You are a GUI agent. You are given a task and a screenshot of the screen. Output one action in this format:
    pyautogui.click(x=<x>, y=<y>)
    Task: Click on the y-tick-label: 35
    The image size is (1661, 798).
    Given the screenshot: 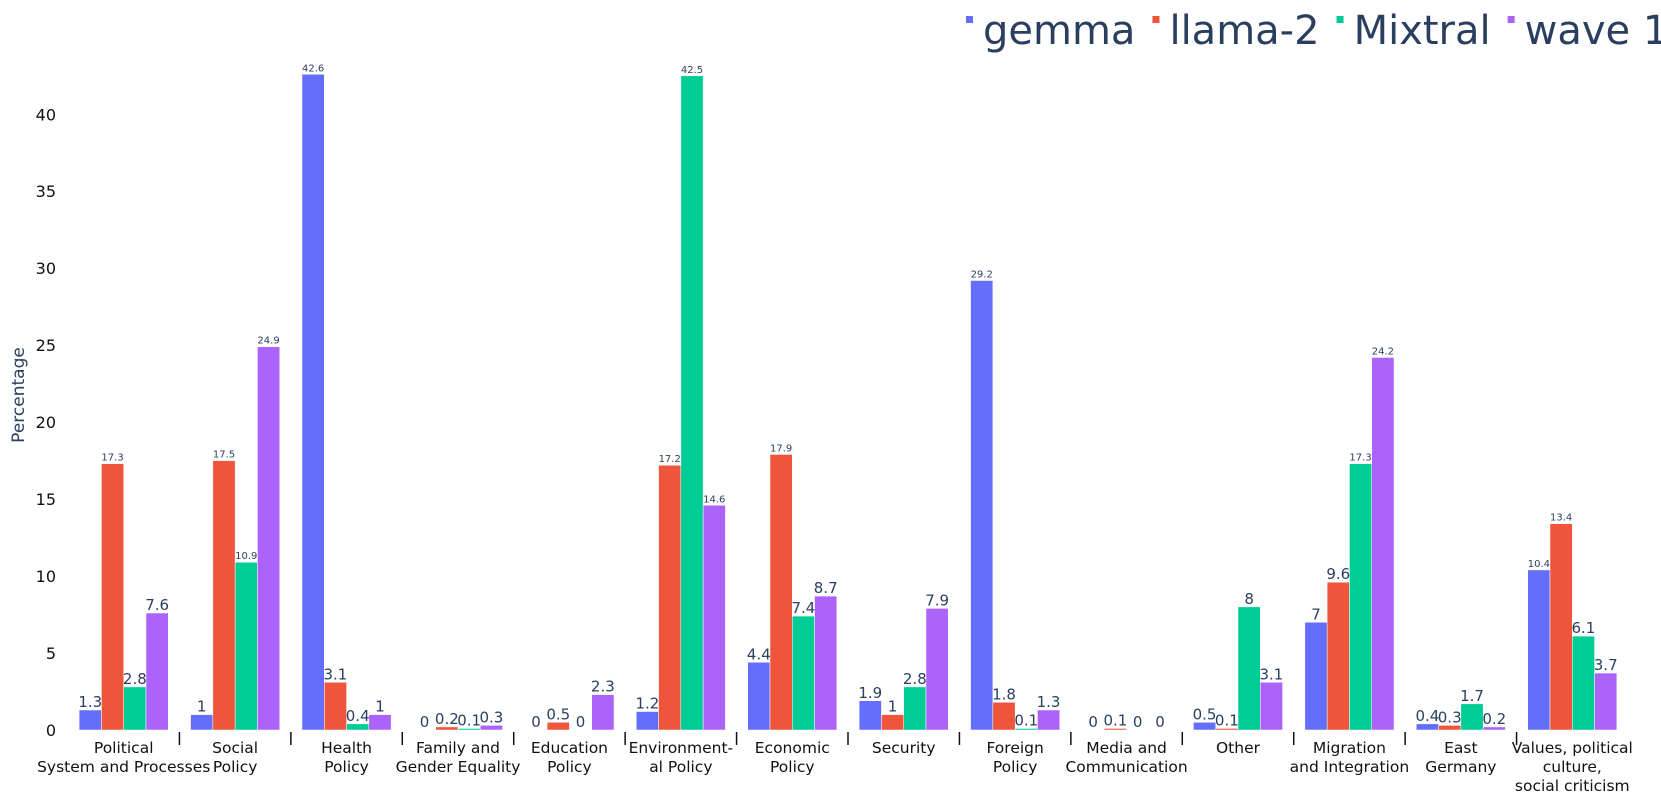 What is the action you would take?
    pyautogui.click(x=46, y=191)
    